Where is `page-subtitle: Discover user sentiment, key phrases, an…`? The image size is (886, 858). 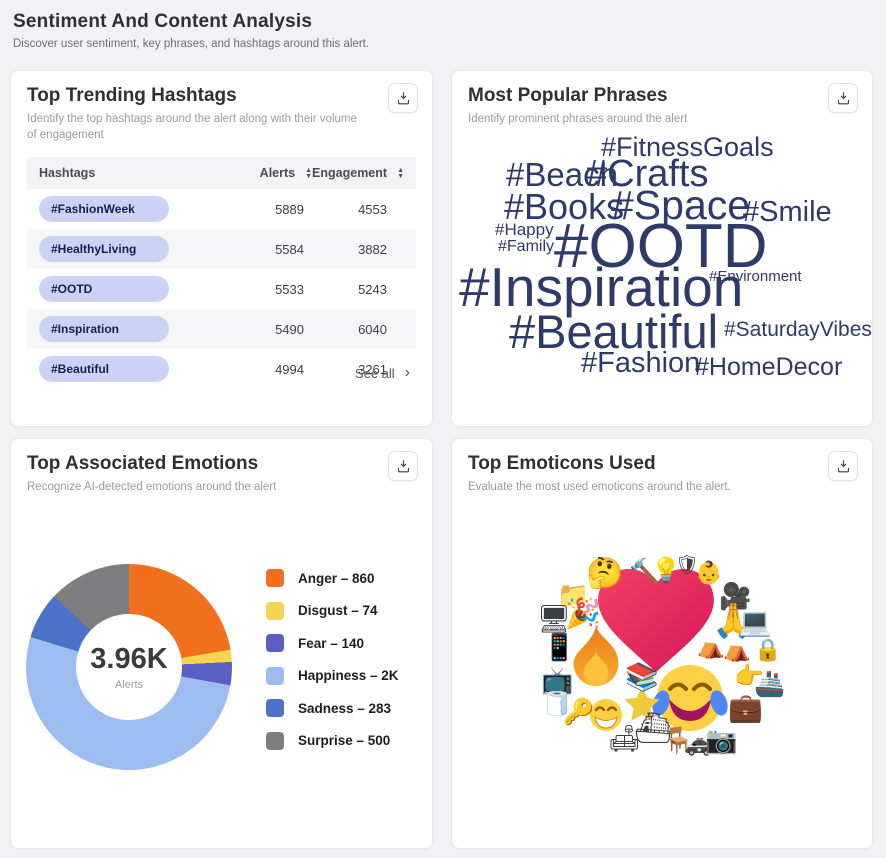 page-subtitle: Discover user sentiment, key phrases, an… is located at coordinates (191, 44).